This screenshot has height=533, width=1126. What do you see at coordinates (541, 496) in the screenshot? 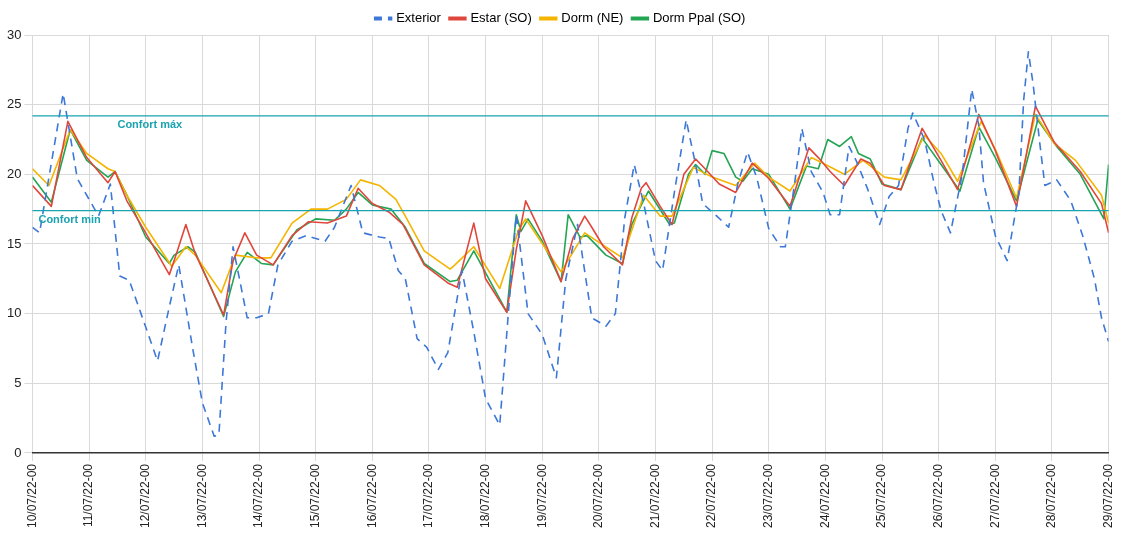
I see `x-tick-label: 19/07/22-00` at bounding box center [541, 496].